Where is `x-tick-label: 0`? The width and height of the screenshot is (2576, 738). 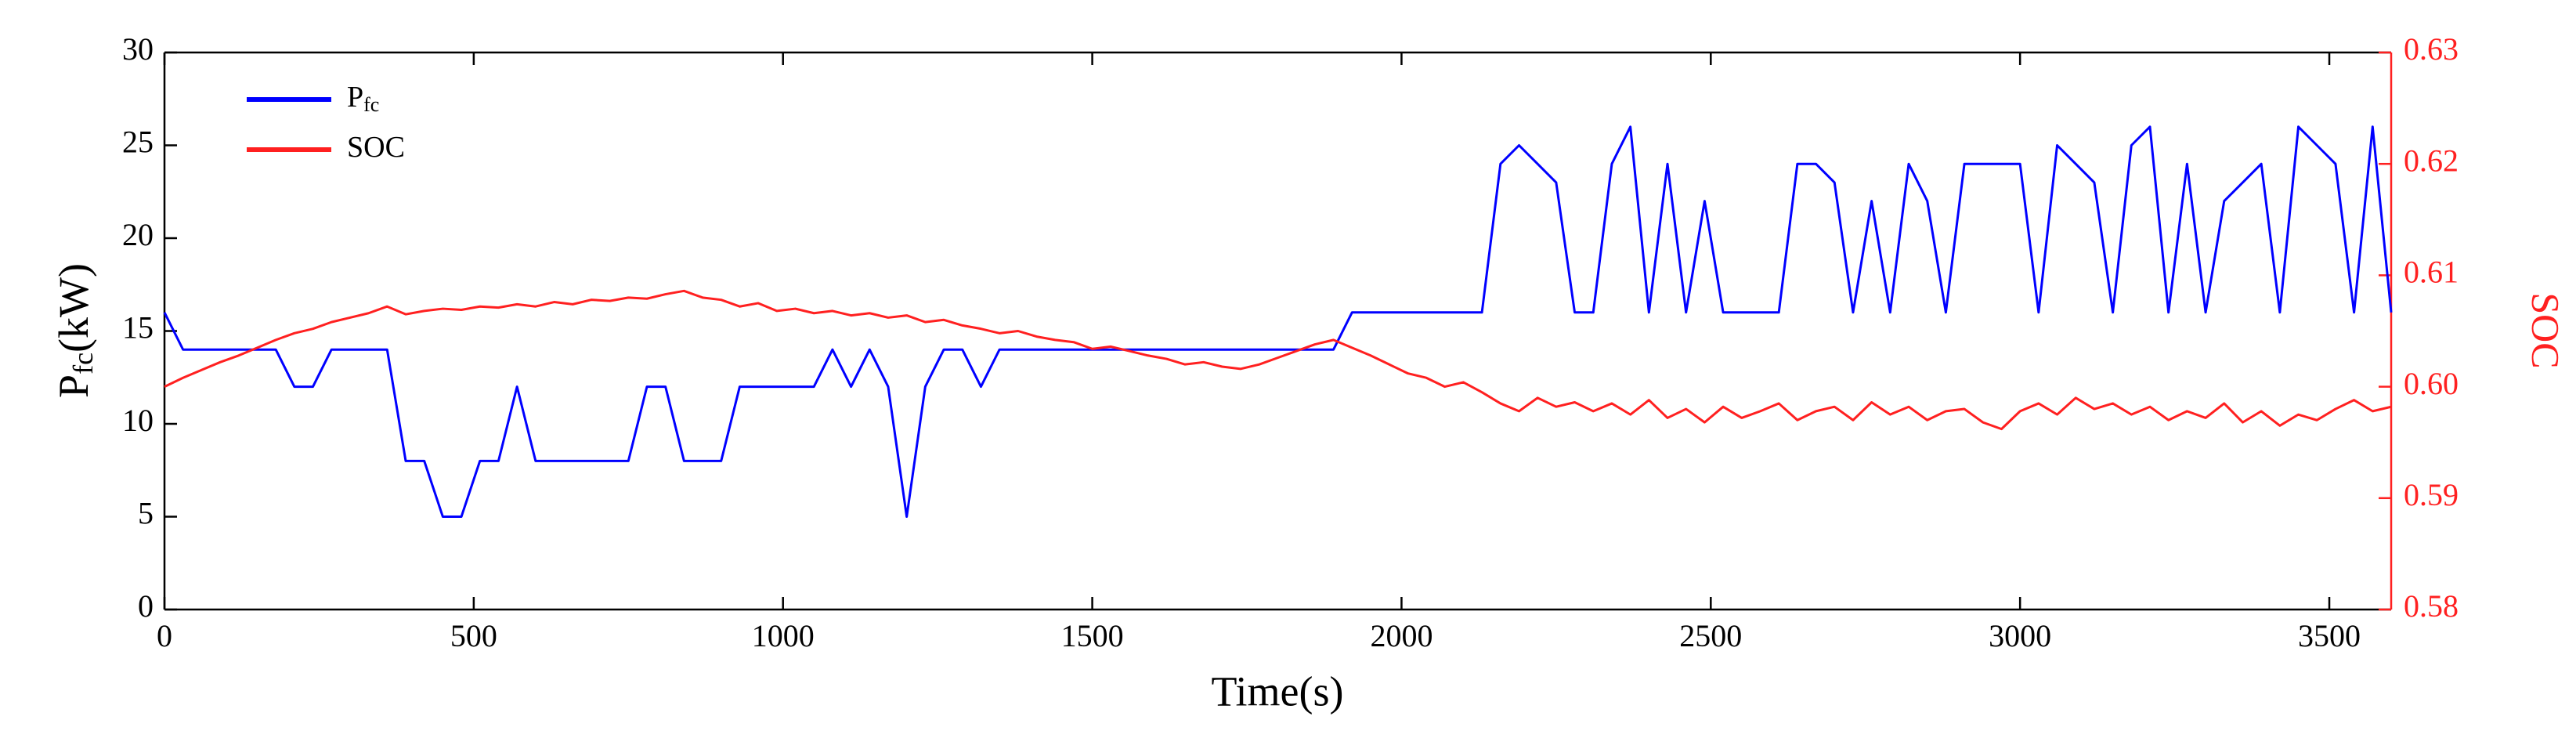
x-tick-label: 0 is located at coordinates (164, 635).